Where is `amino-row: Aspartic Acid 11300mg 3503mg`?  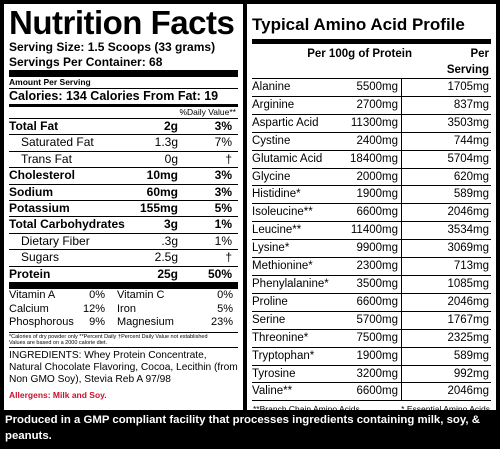
amino-row: Aspartic Acid 11300mg 3503mg is located at coordinates (371, 123).